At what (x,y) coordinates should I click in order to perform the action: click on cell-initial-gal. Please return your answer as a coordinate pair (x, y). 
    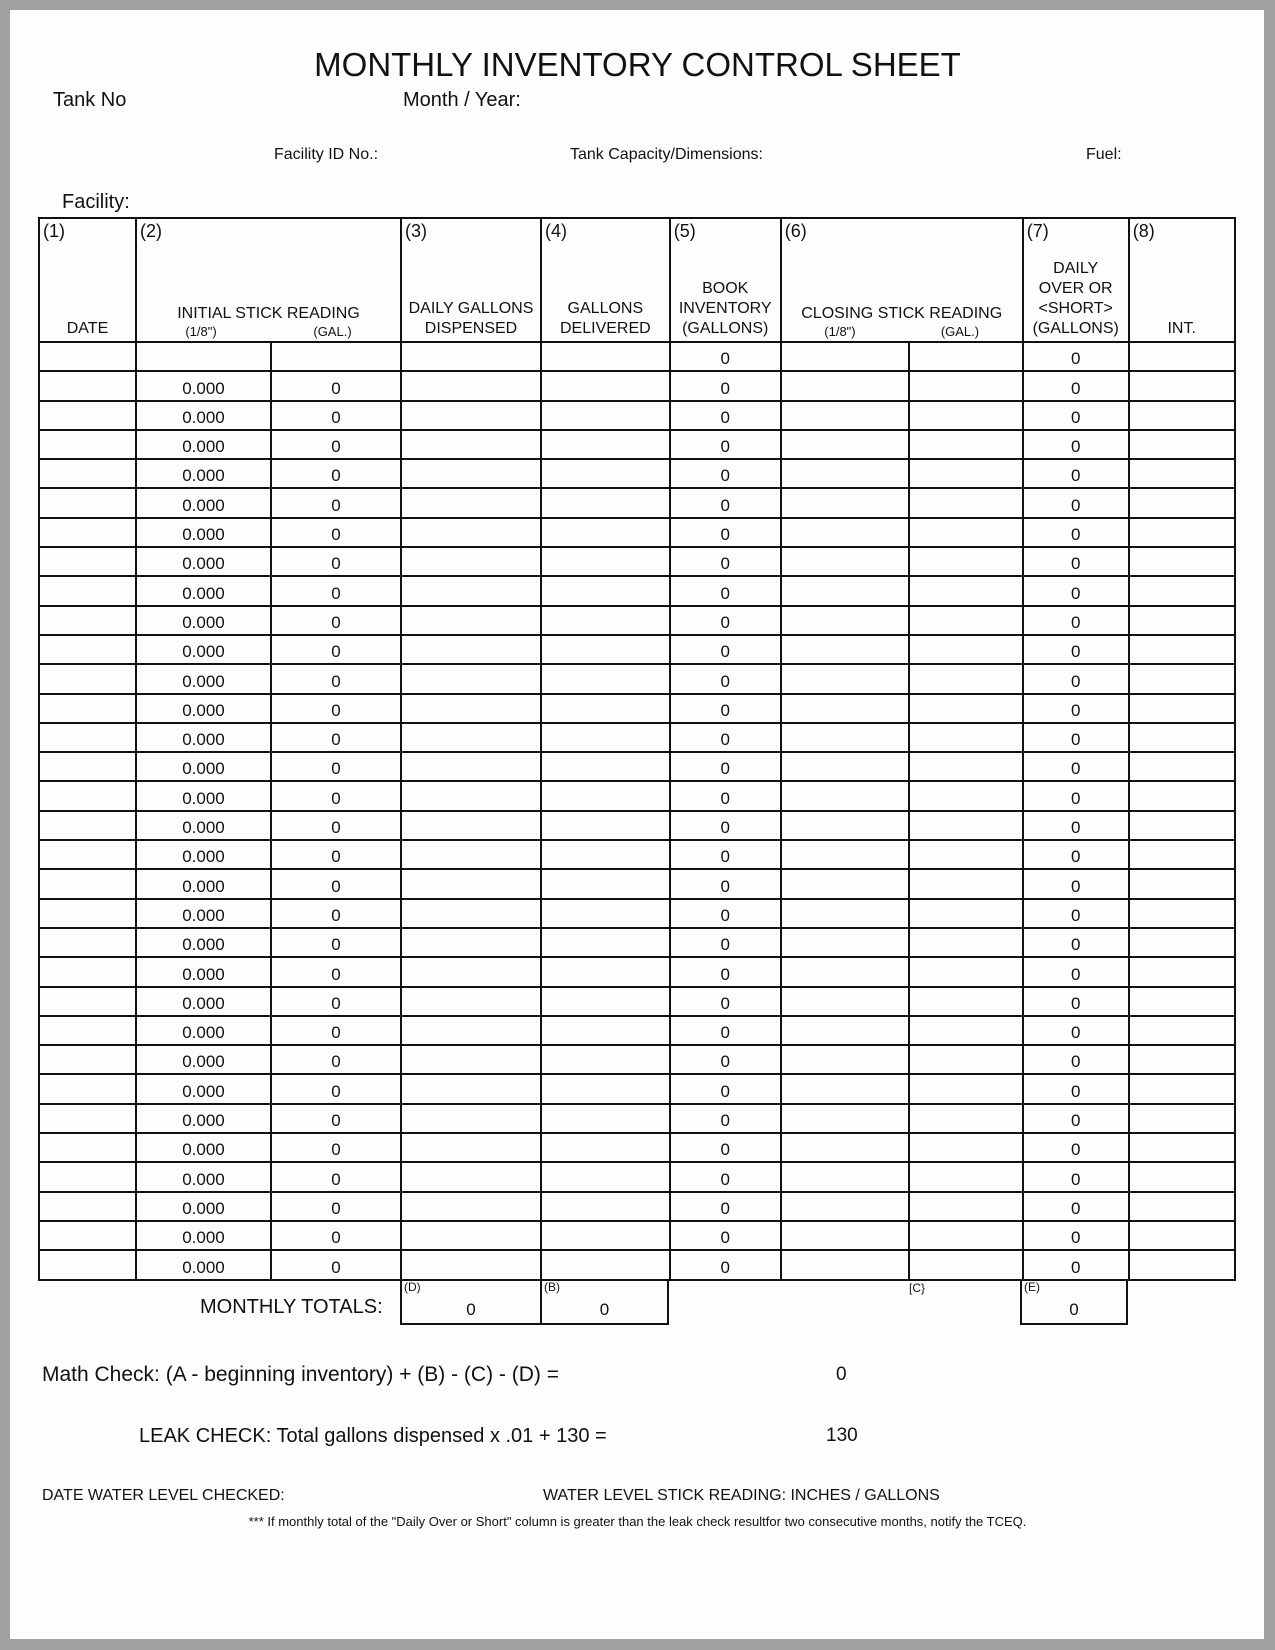
    Looking at the image, I should click on (336, 356).